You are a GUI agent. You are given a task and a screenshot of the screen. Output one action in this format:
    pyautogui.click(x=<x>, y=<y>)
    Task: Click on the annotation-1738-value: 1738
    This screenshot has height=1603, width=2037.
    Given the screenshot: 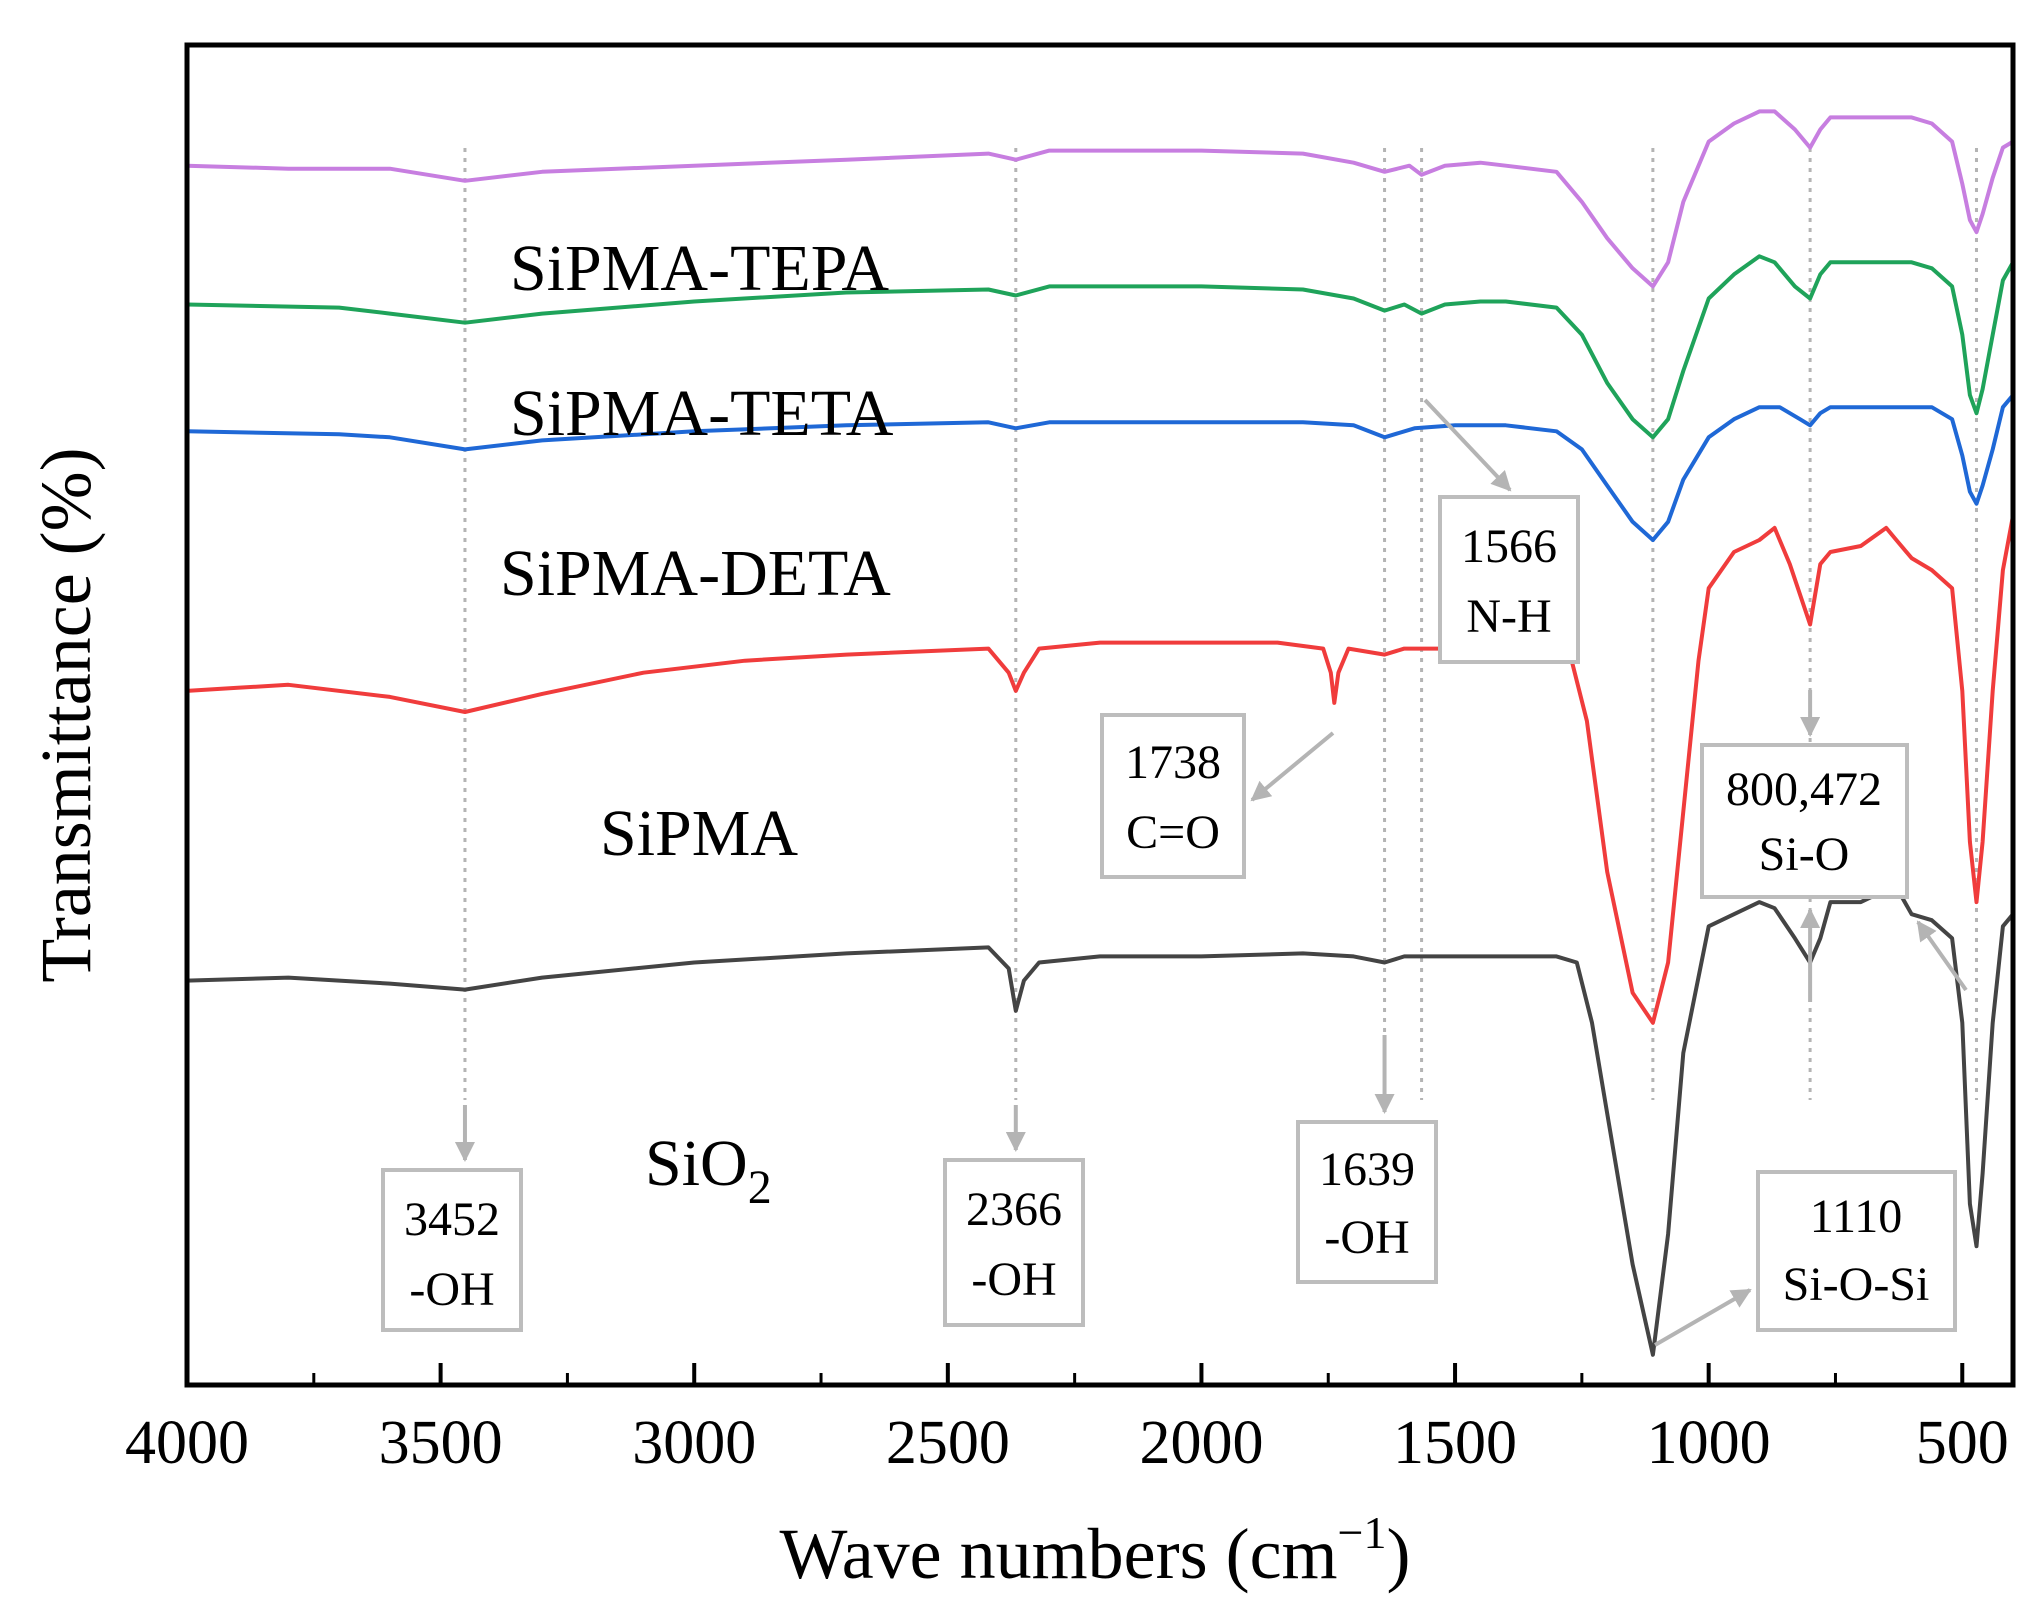 What is the action you would take?
    pyautogui.click(x=1173, y=762)
    